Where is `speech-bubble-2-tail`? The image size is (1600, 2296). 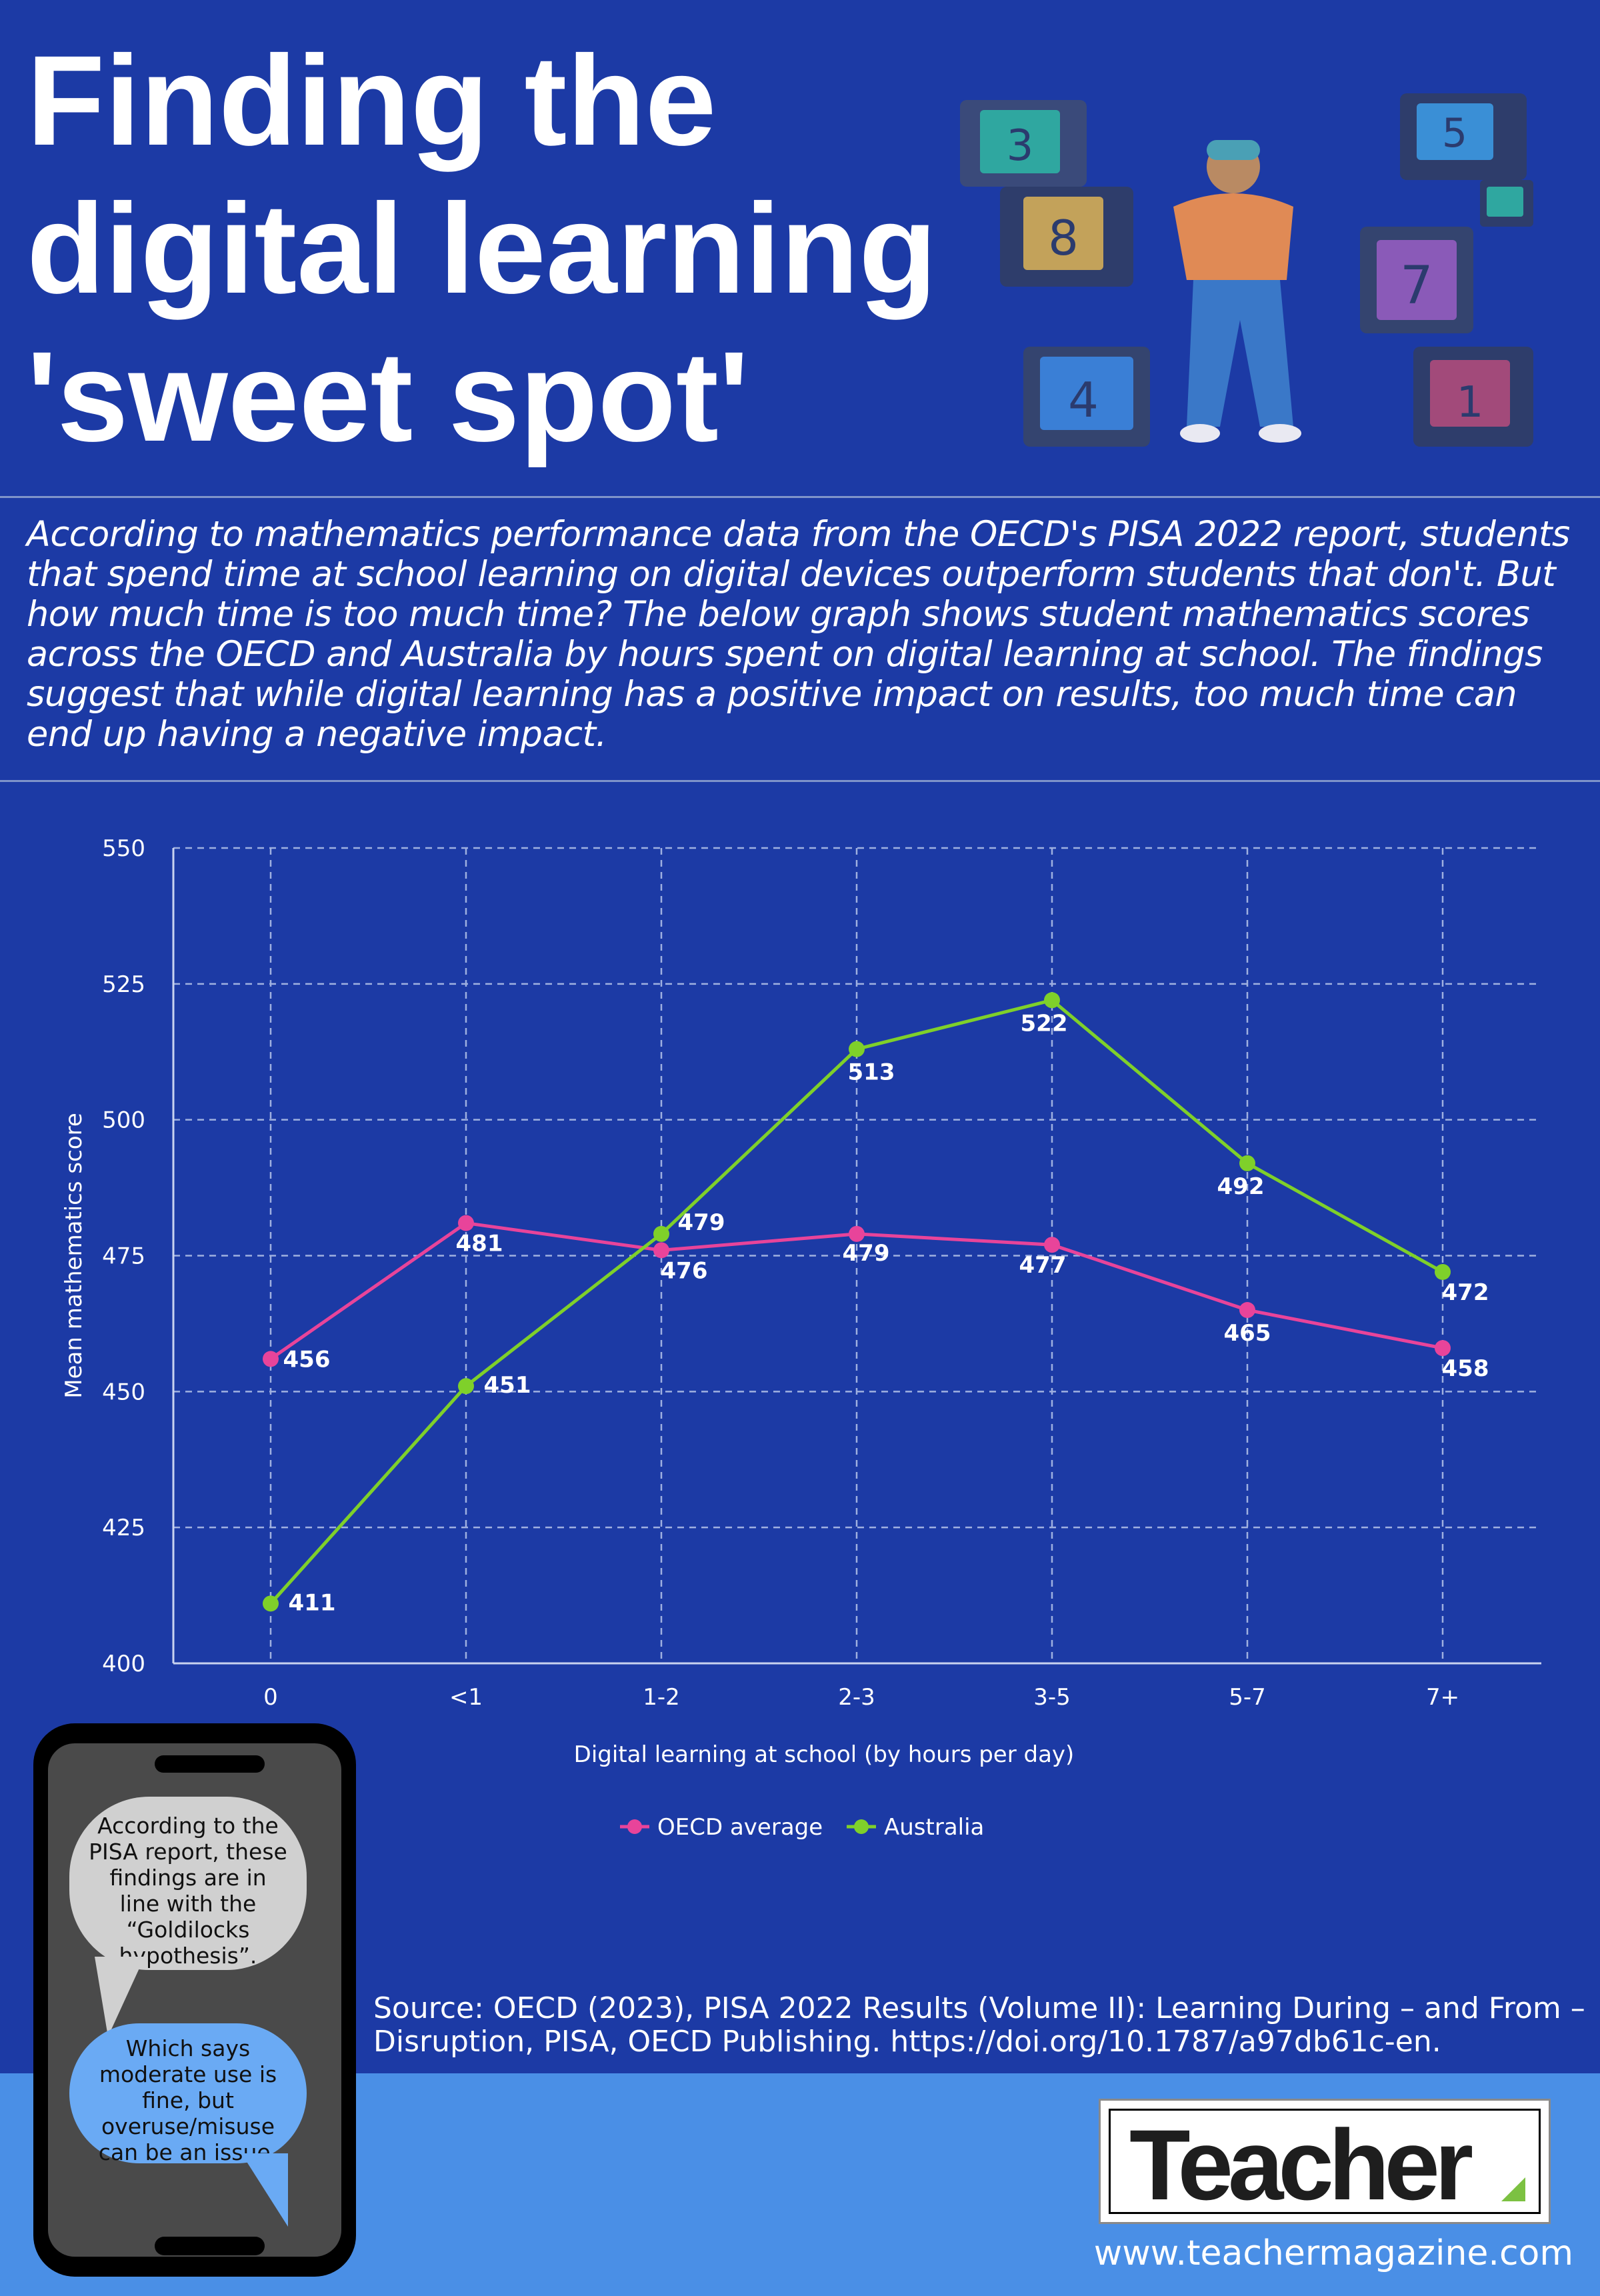 speech-bubble-2-tail is located at coordinates (264, 2190).